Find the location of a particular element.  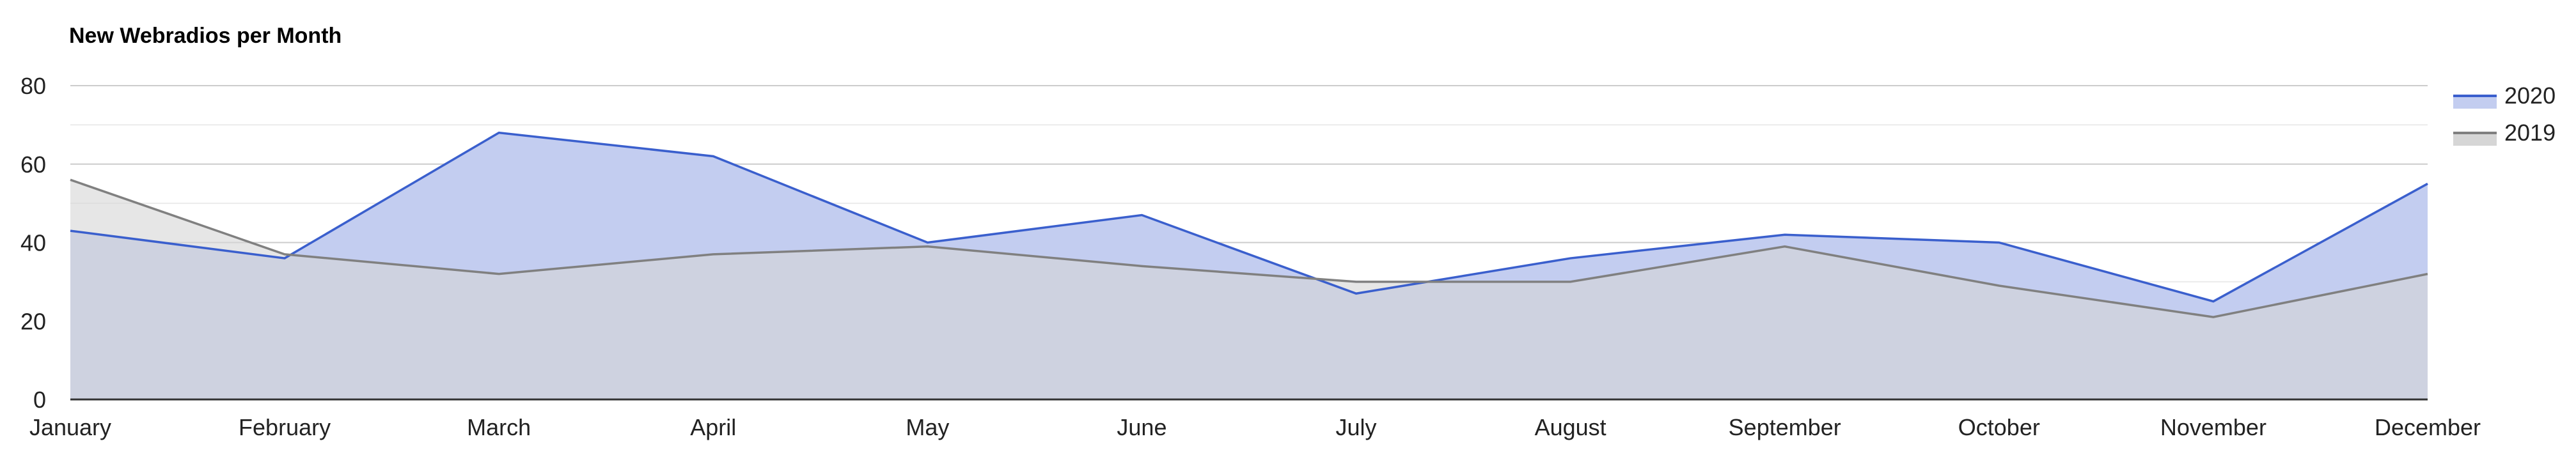

x-tick-label: June is located at coordinates (1141, 427).